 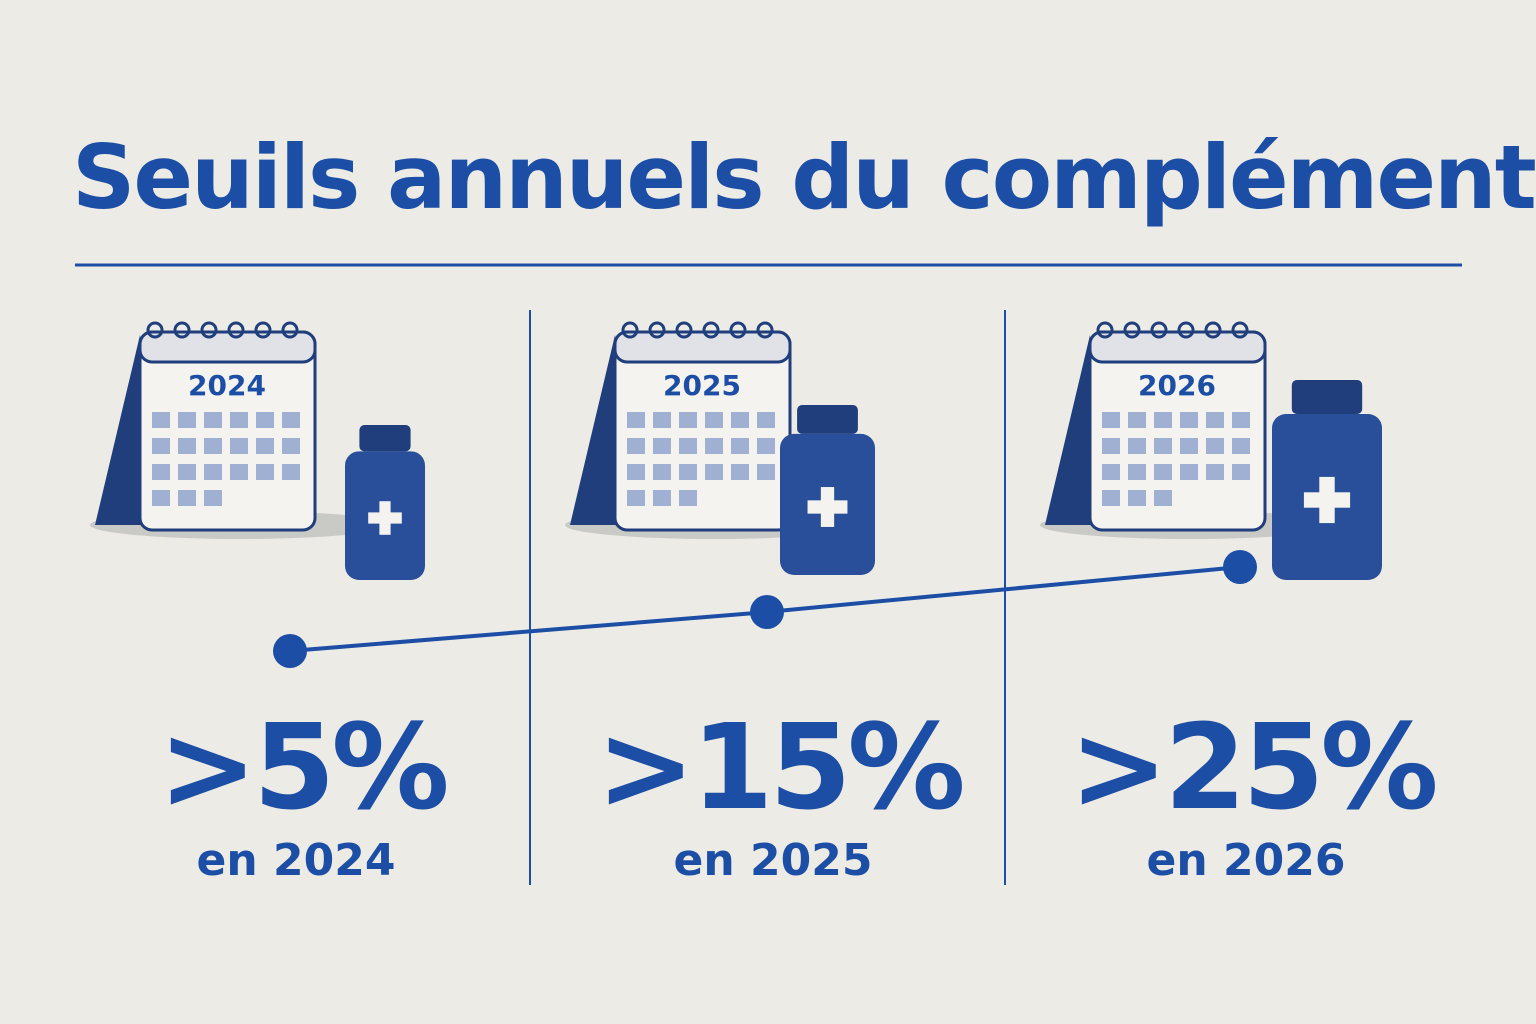 I want to click on threshold-caption: en 2026, so click(x=1246, y=860).